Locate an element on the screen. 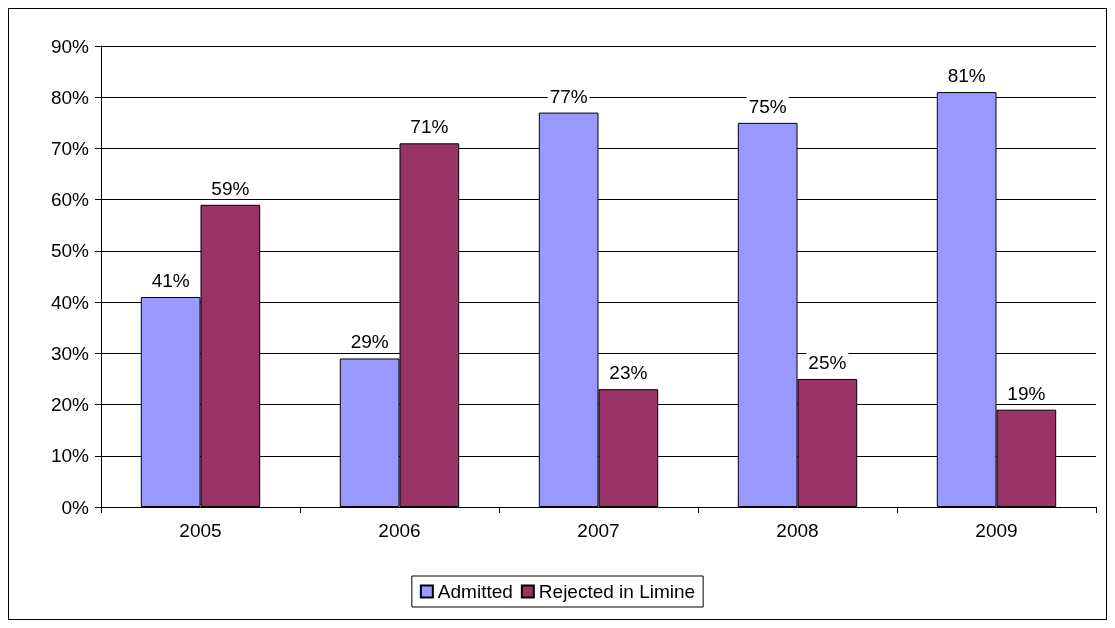  data-label: 81% is located at coordinates (966, 76).